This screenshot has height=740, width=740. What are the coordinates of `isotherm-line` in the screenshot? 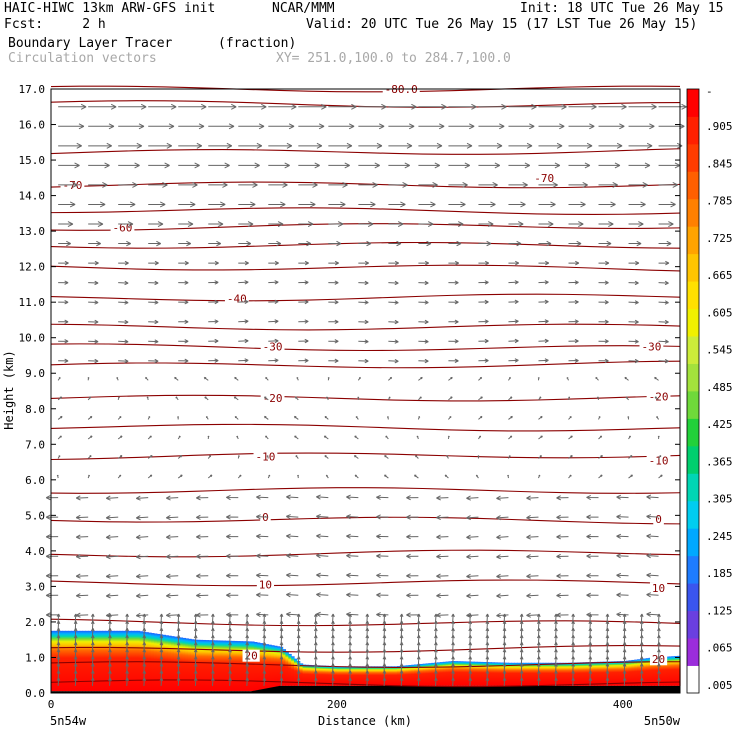 It's located at (365, 268).